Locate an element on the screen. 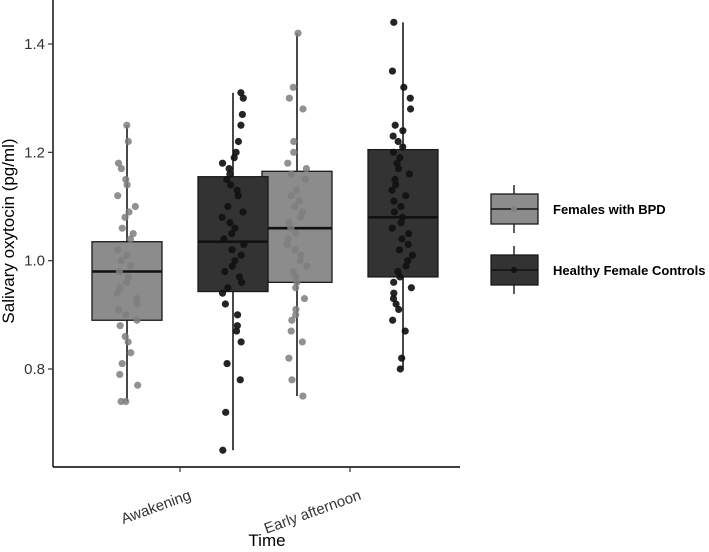 This screenshot has height=552, width=709. legend: Females with BPD Healthy Female Controls is located at coordinates (597, 239).